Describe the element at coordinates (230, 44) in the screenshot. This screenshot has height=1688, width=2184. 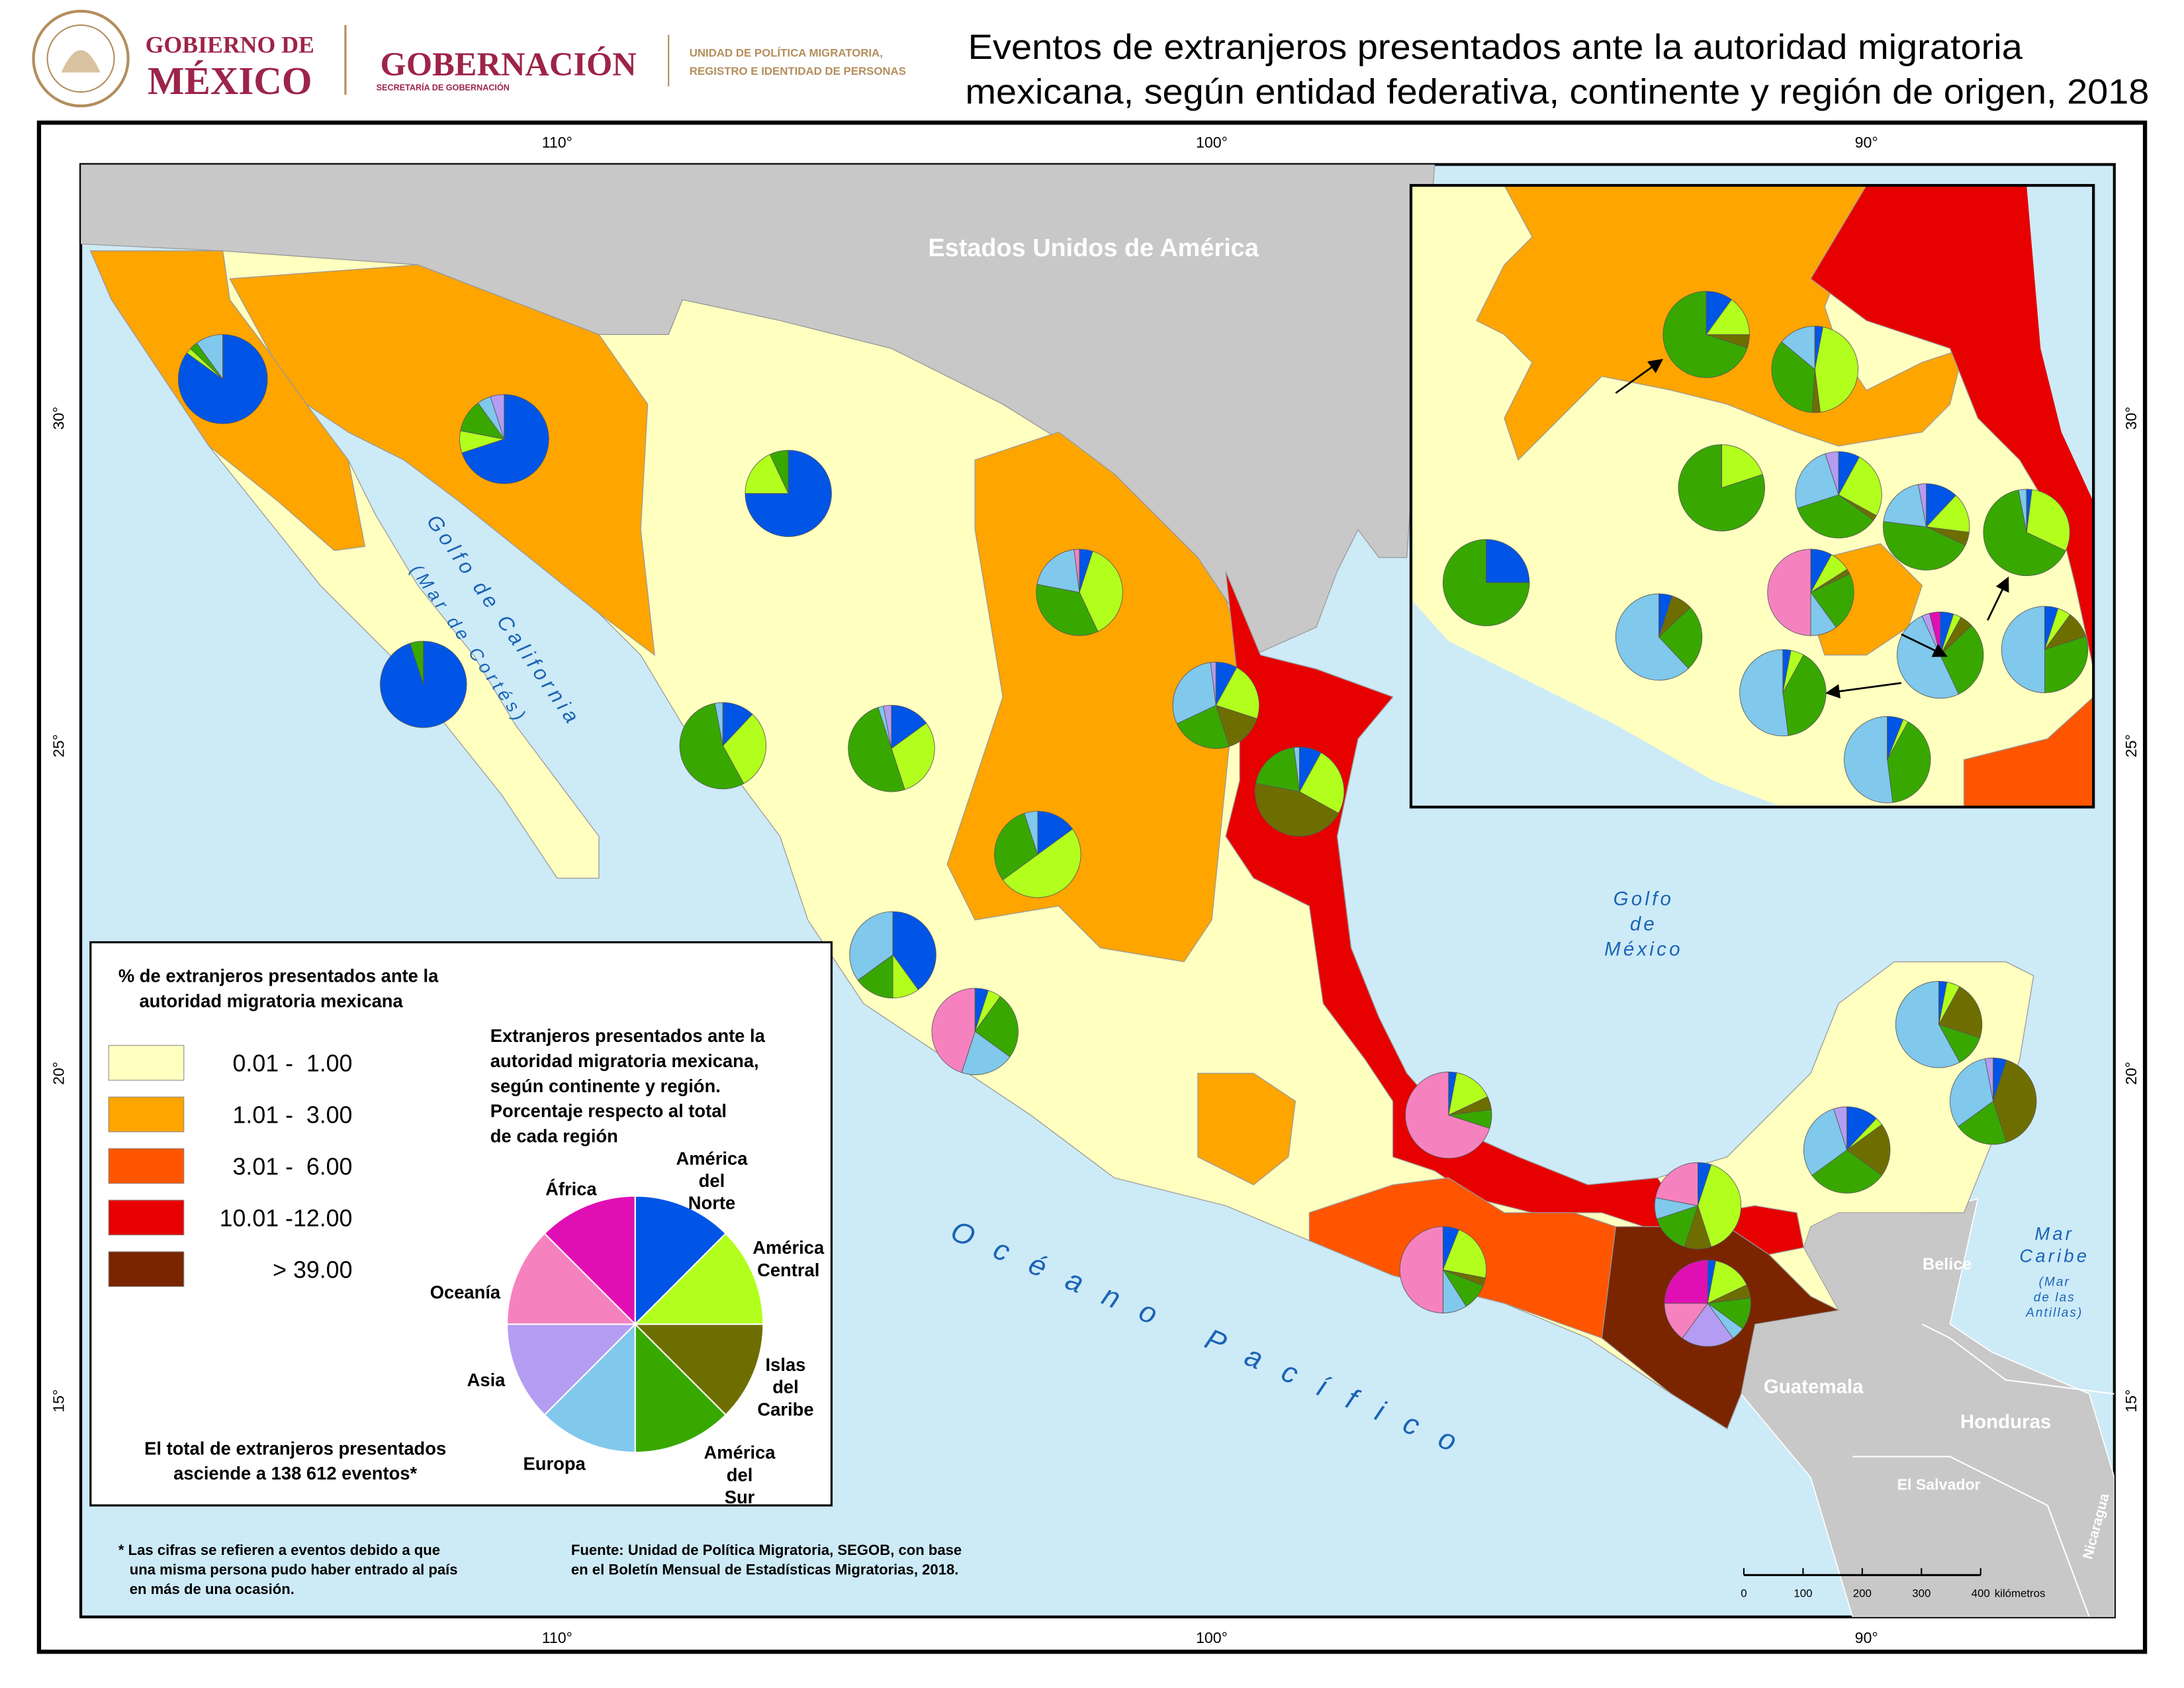
I see `gov-line1: GOBIERNO DE` at that location.